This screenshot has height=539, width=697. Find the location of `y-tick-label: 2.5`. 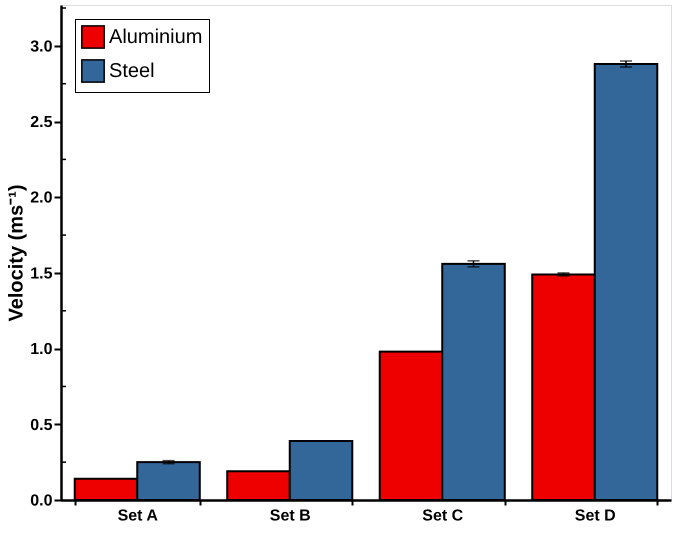

y-tick-label: 2.5 is located at coordinates (41, 123).